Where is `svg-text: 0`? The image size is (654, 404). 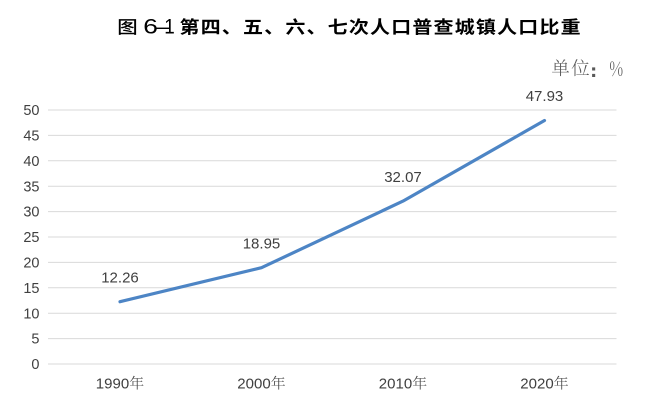
svg-text: 0 is located at coordinates (35, 365).